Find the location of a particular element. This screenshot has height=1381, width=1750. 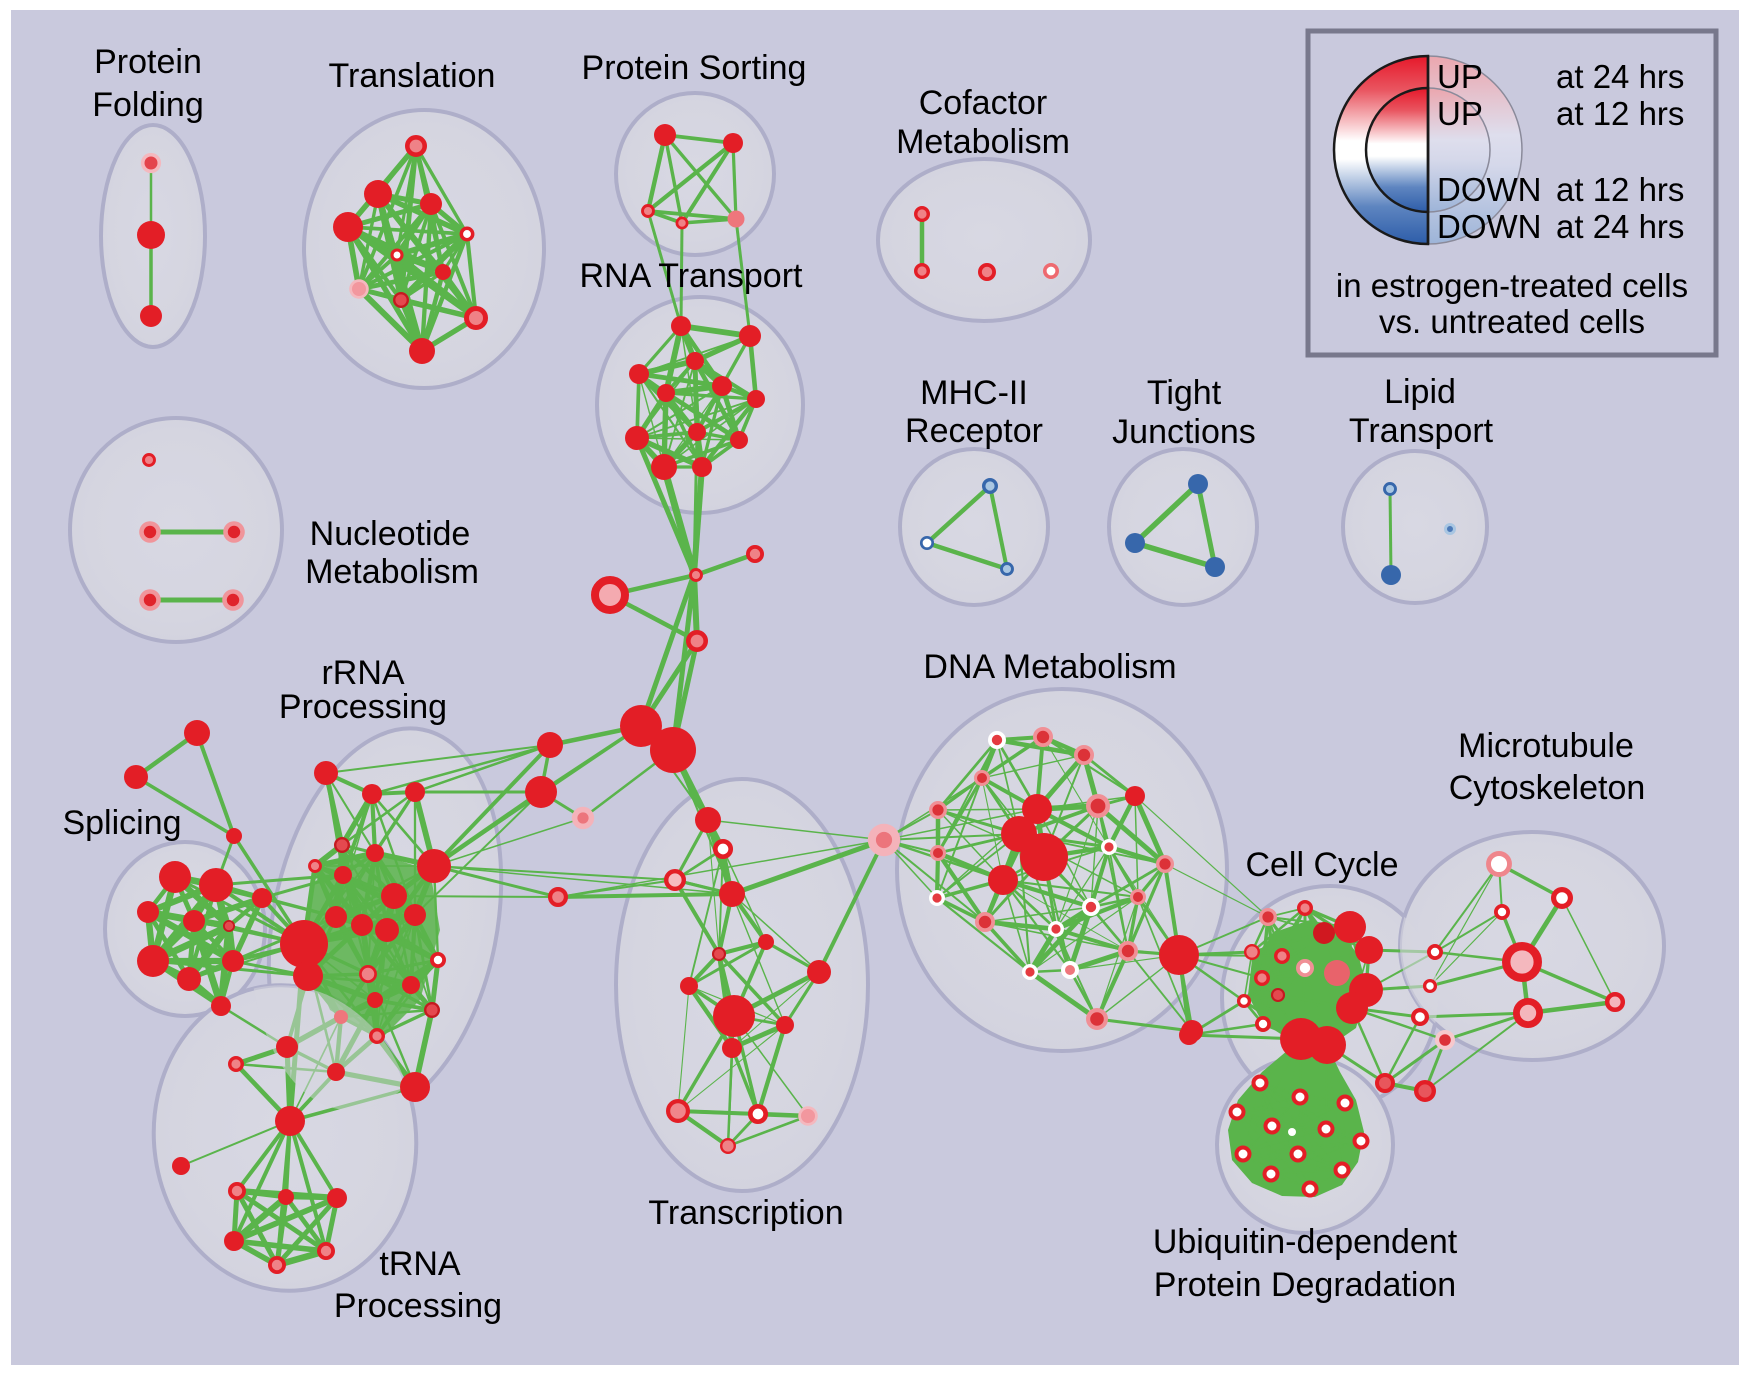

svg-text: tRNA is located at coordinates (420, 1264).